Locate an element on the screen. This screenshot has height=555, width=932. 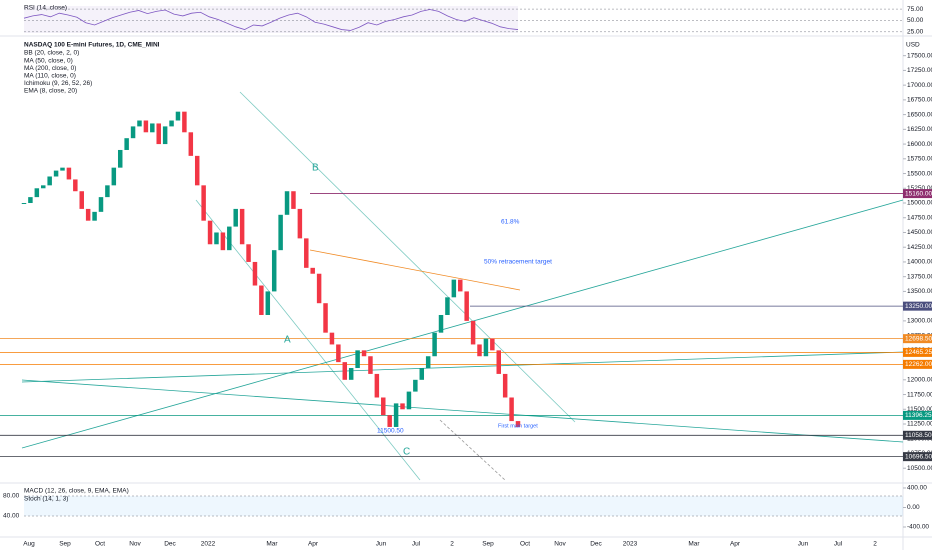
y-tick-label: 50.00 is located at coordinates (915, 20).